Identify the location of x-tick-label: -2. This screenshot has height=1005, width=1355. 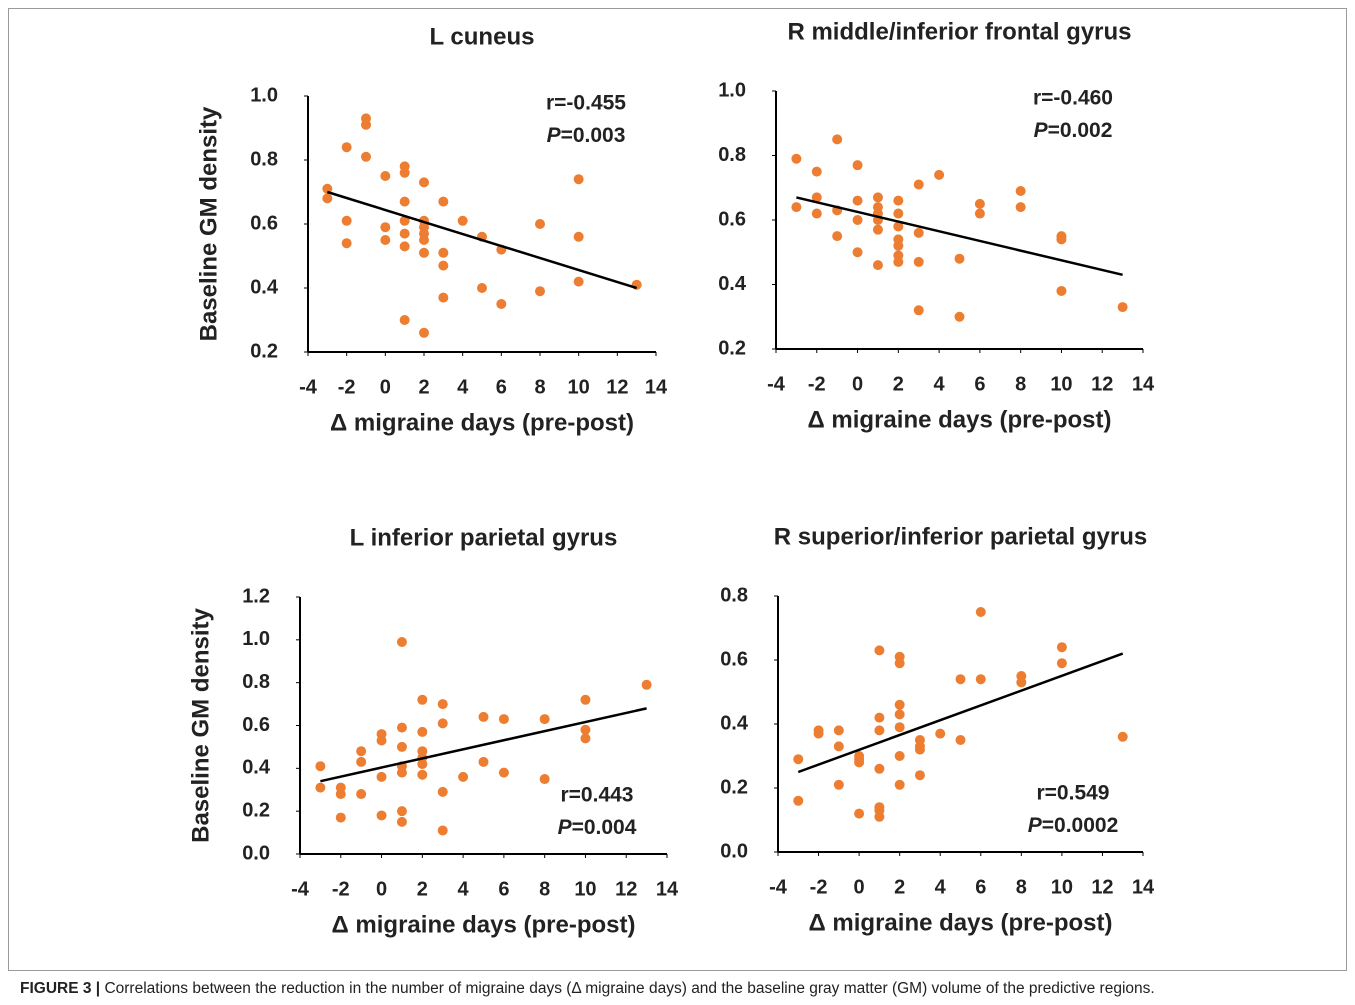
(347, 387).